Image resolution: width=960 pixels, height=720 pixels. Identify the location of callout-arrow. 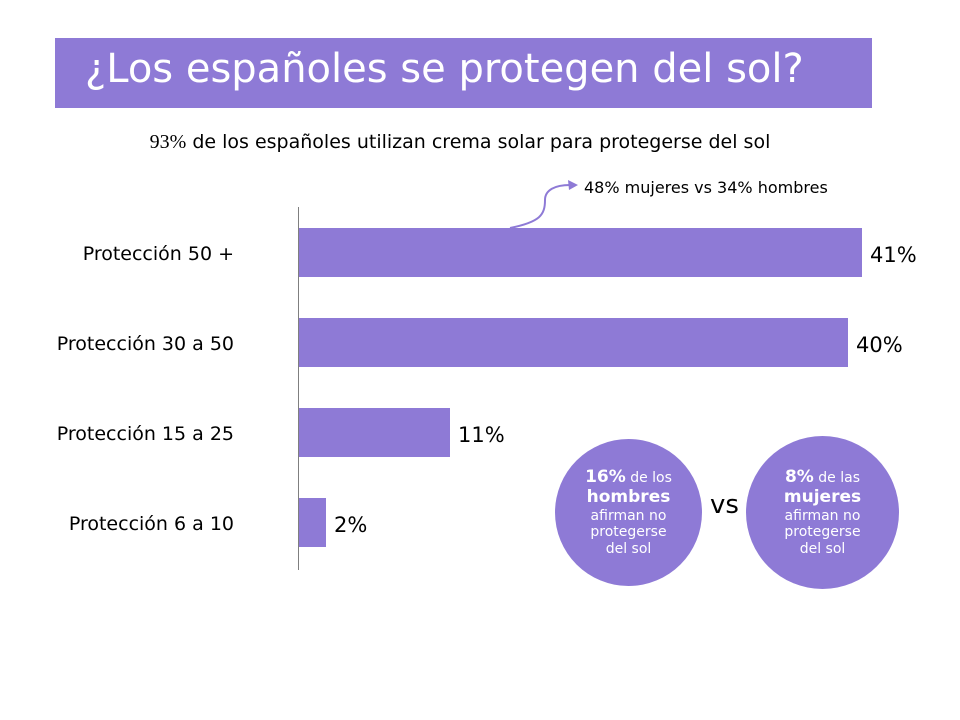
(540, 206).